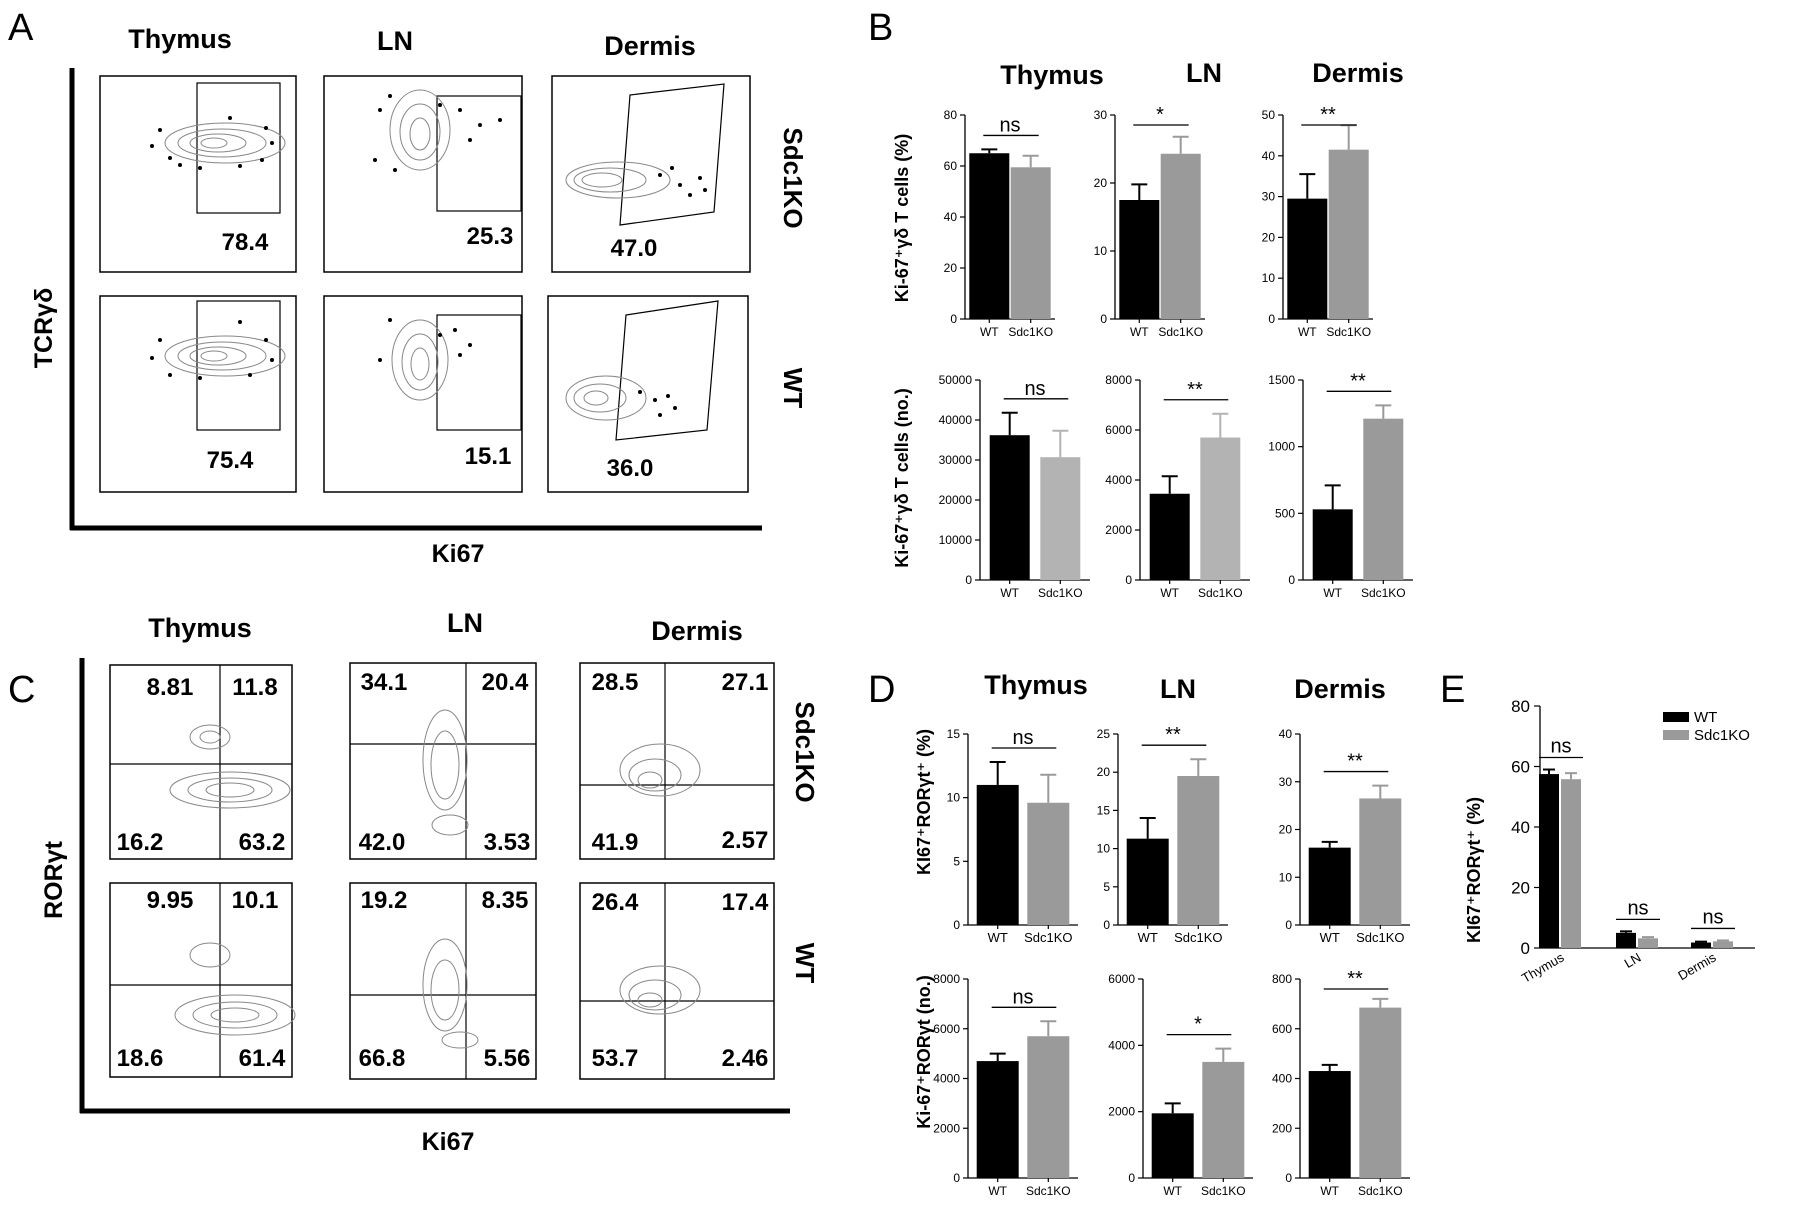  I want to click on tick-label-D-percent-dermis-1: 10, so click(1286, 877).